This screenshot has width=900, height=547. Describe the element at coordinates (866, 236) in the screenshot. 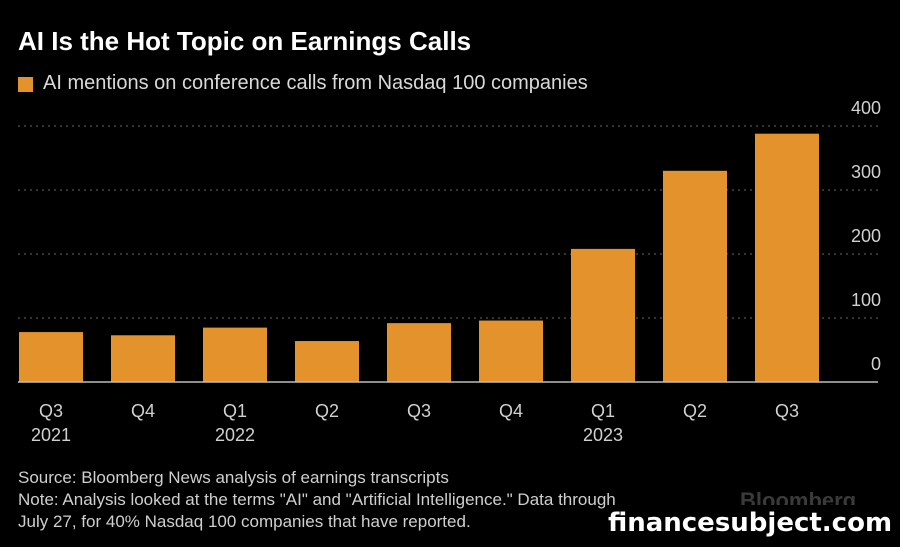

I see `y-tick-label: 200` at that location.